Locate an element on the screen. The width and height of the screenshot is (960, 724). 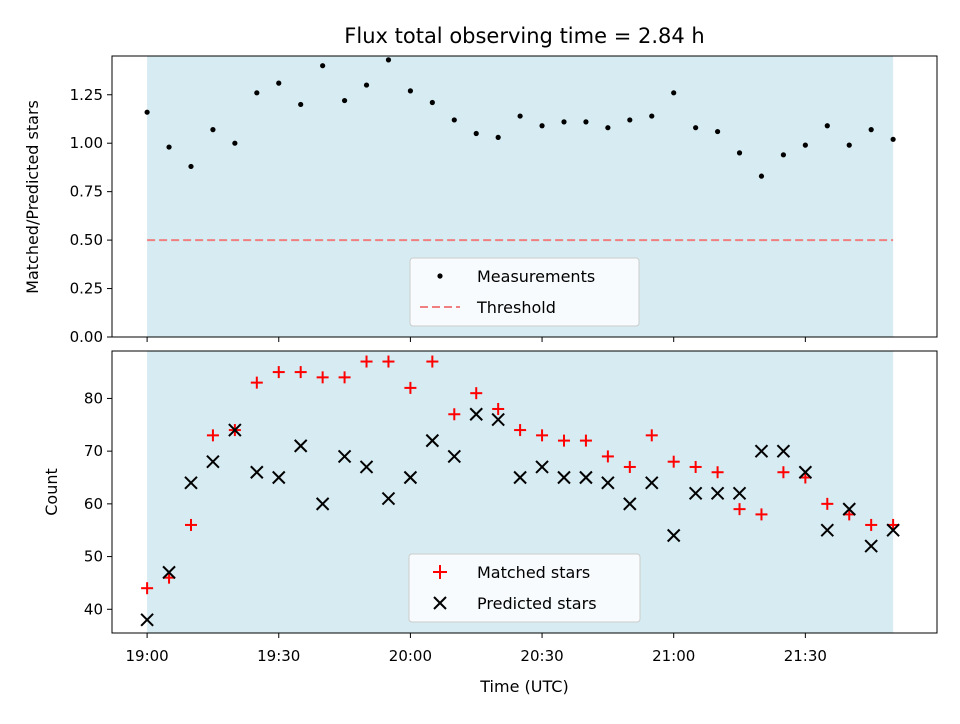
x-tick-label: 21:00 is located at coordinates (673, 656).